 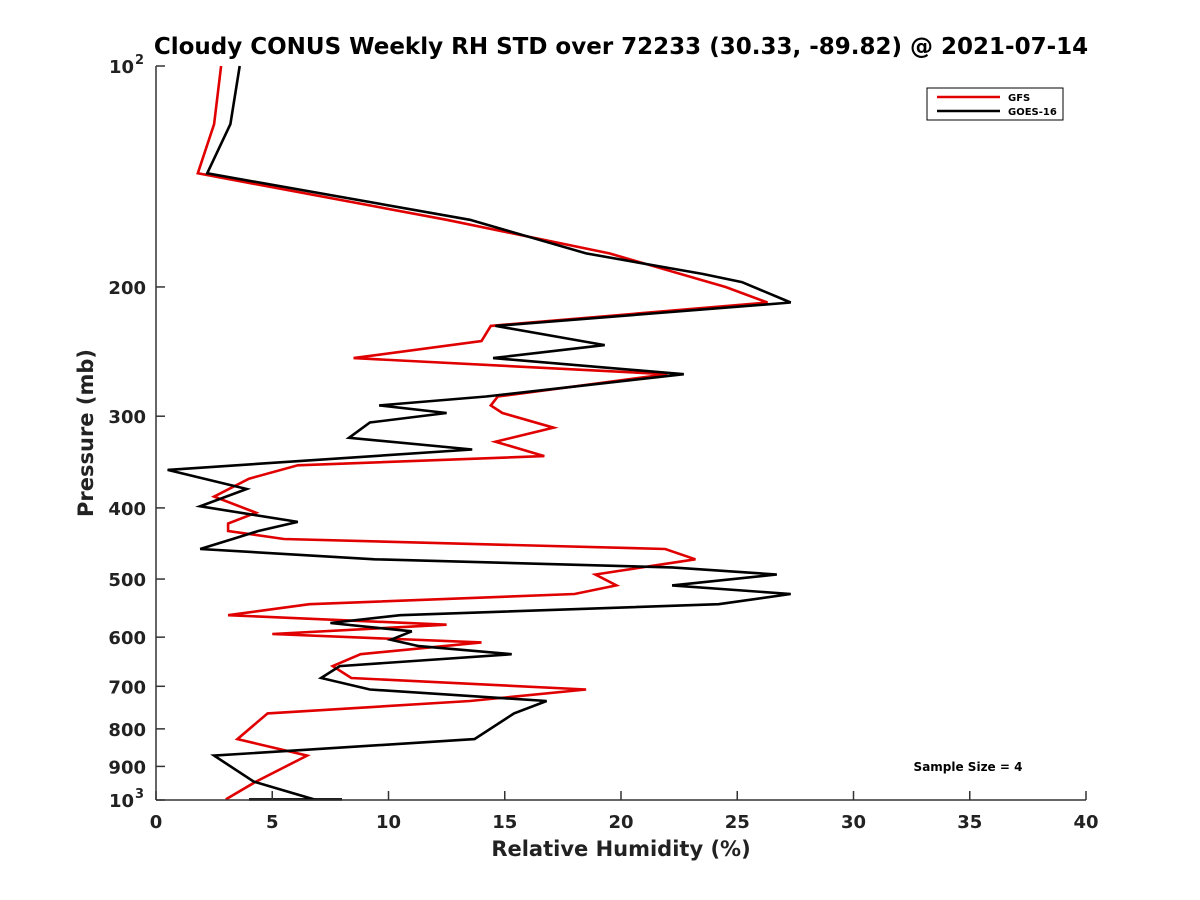 What do you see at coordinates (272, 822) in the screenshot?
I see `x-tick-label: 5` at bounding box center [272, 822].